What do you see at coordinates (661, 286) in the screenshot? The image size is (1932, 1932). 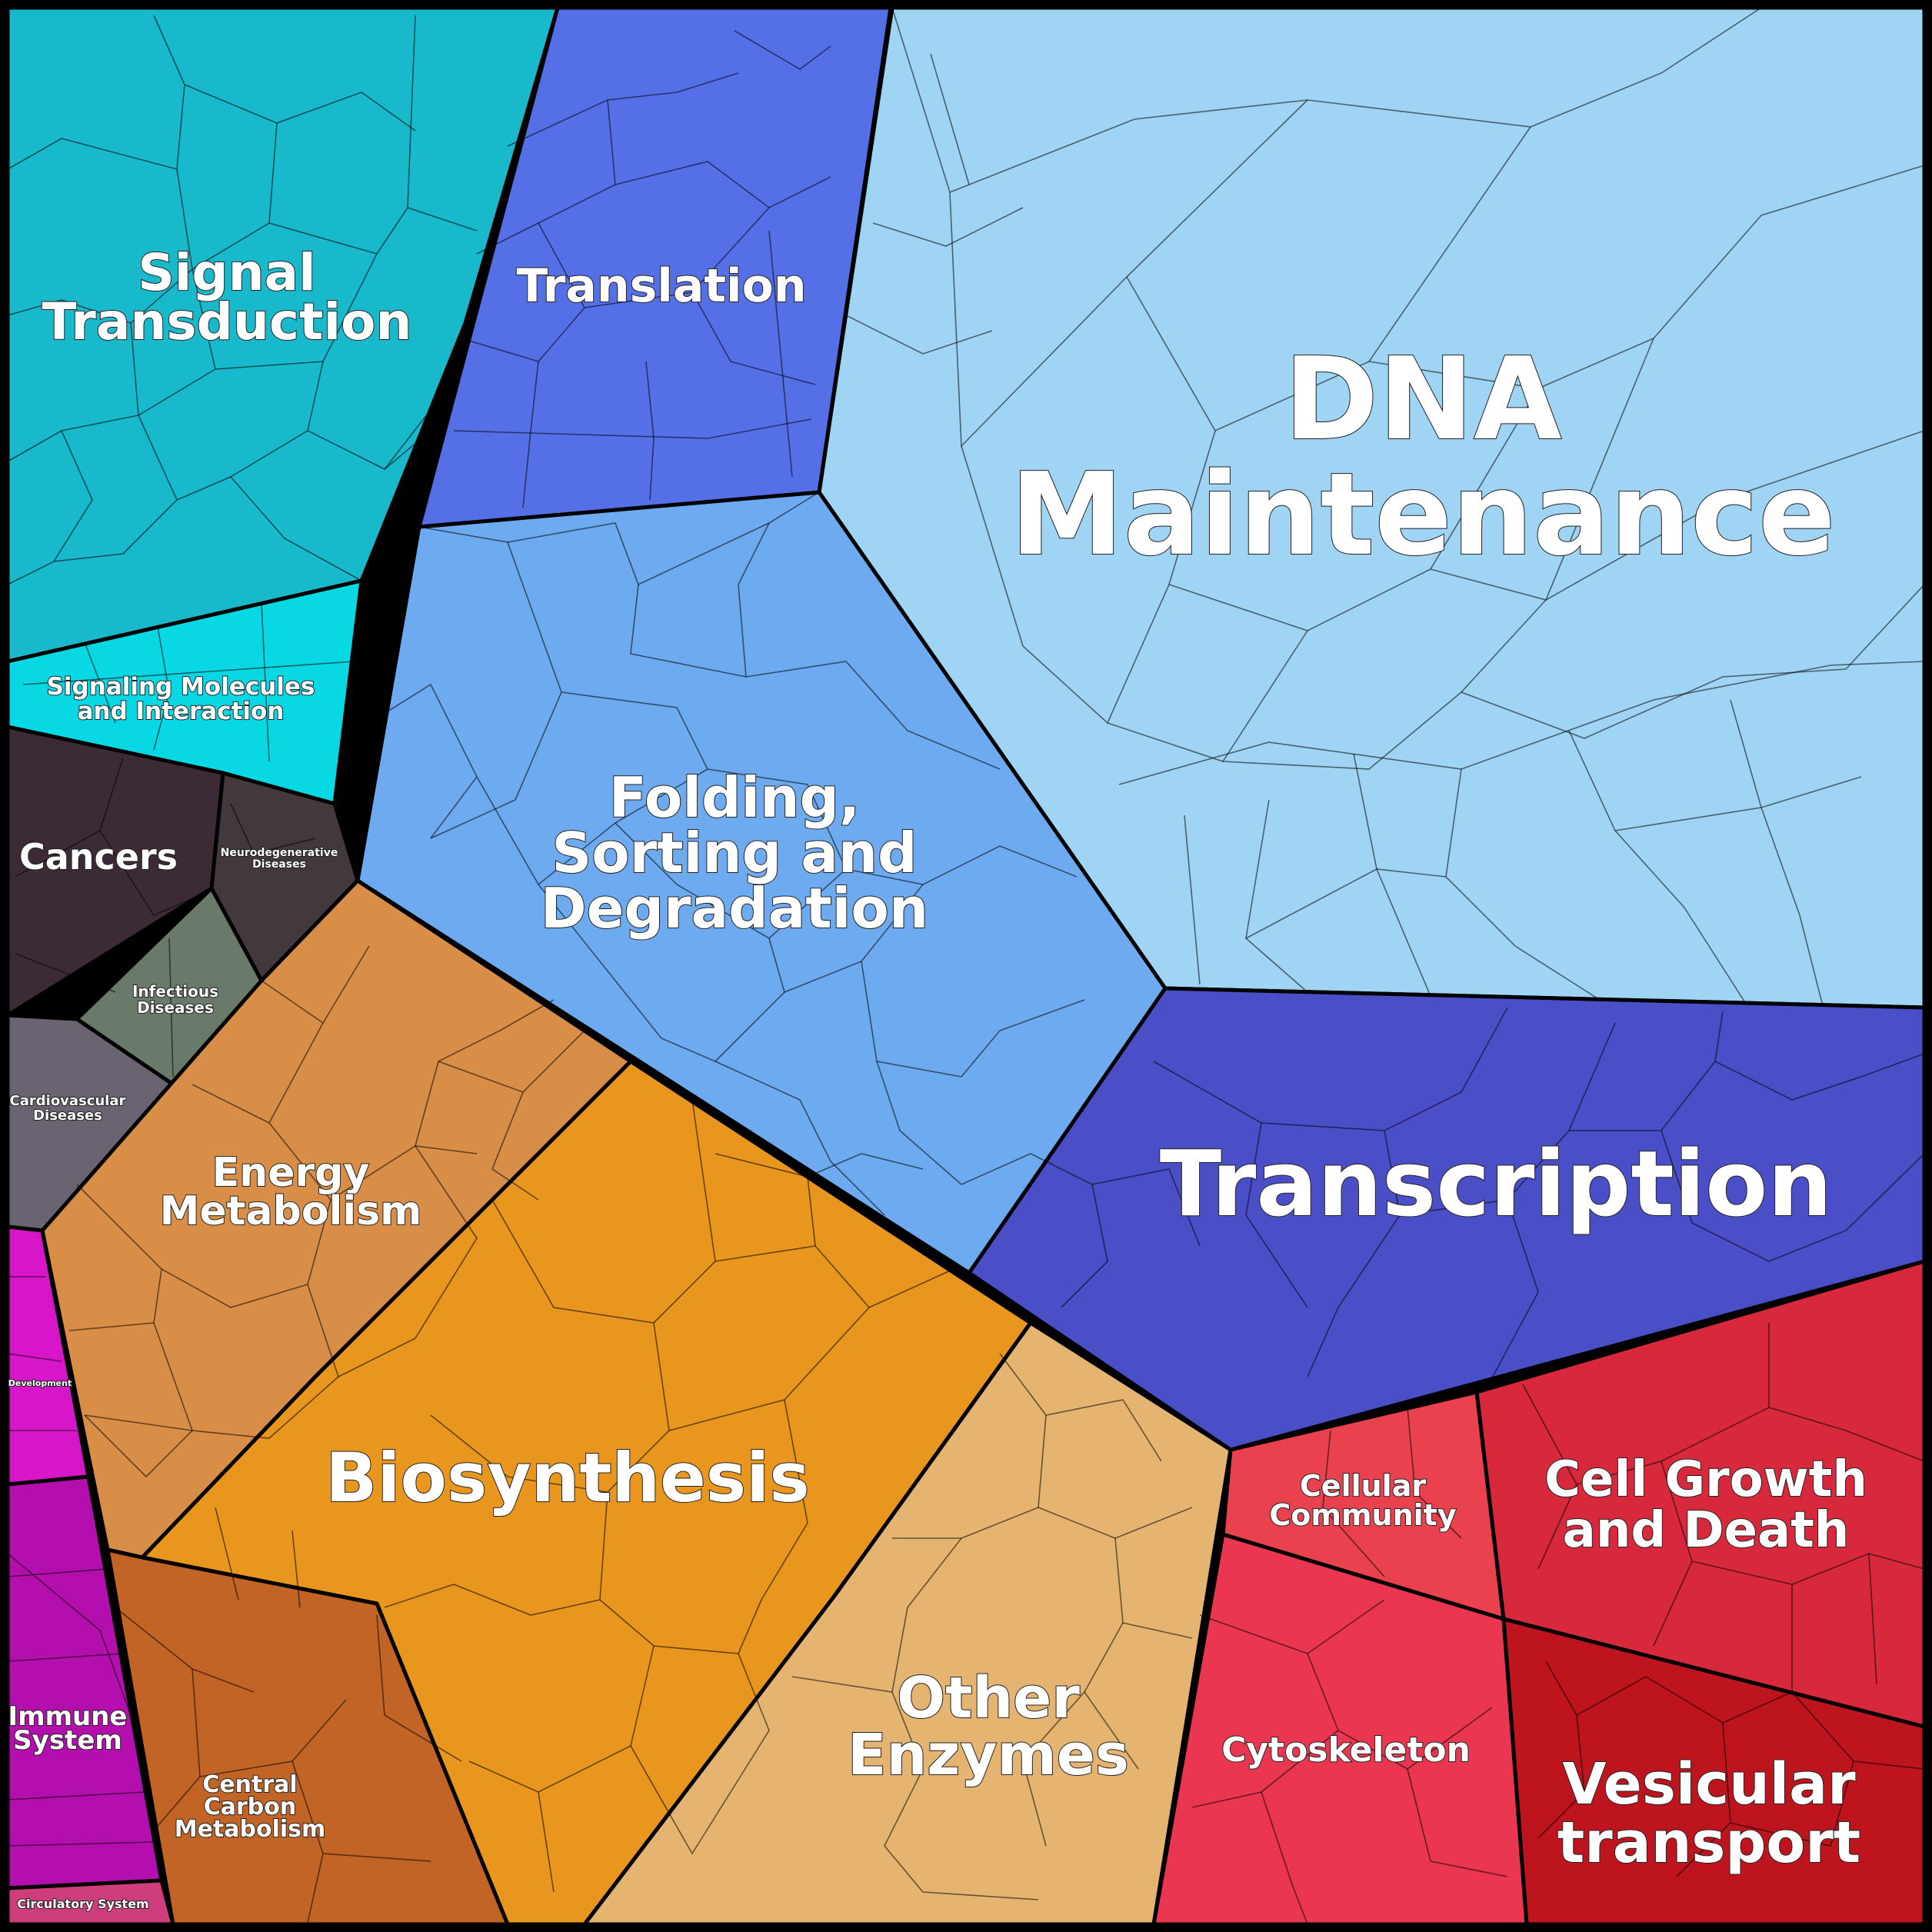 I see `label-translation: Translation` at bounding box center [661, 286].